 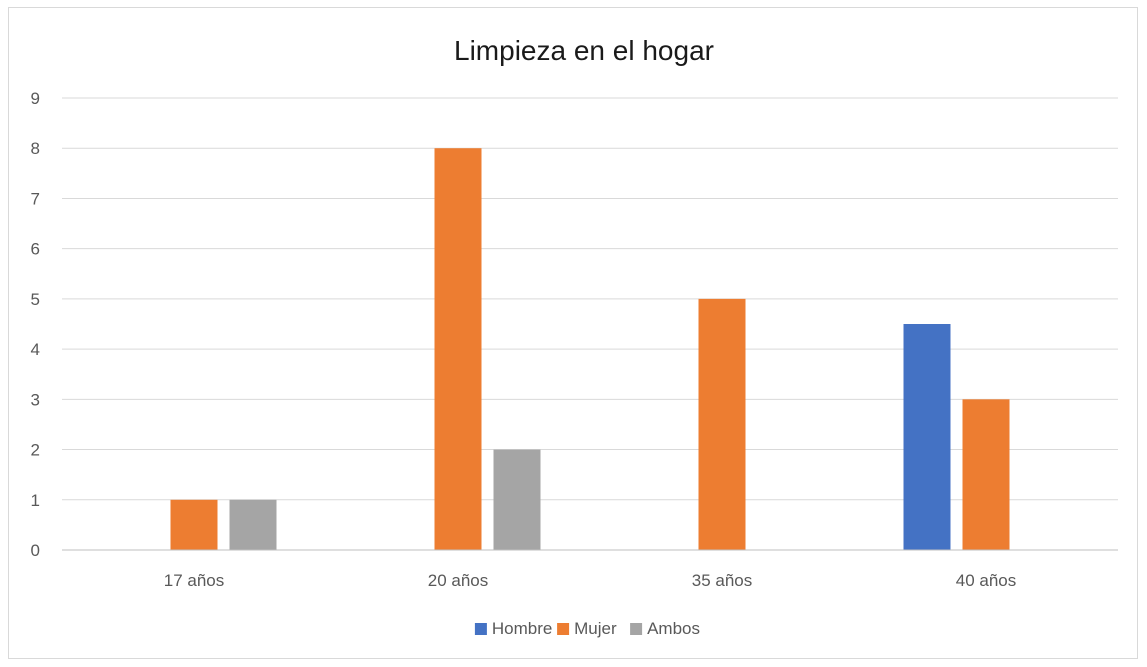 What do you see at coordinates (35, 450) in the screenshot?
I see `y-tick-label: 2` at bounding box center [35, 450].